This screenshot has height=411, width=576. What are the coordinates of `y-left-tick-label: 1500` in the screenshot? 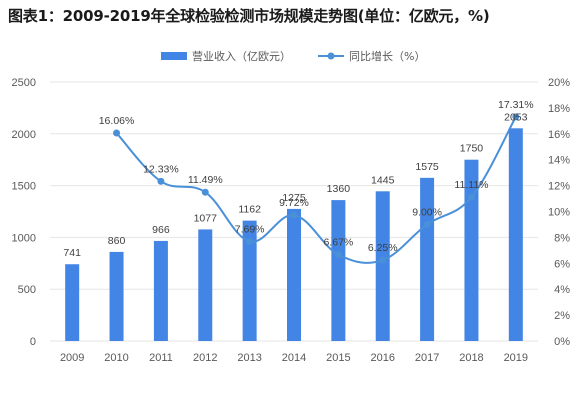 It's located at (24, 187).